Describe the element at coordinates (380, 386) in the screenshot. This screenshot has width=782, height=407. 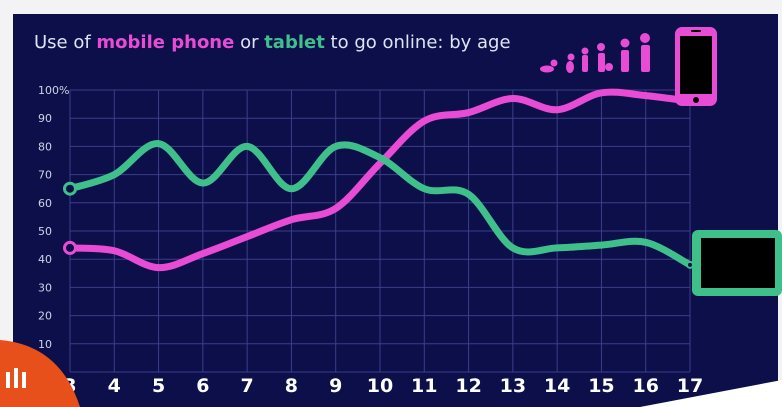
I see `x-tick-label: 10` at that location.